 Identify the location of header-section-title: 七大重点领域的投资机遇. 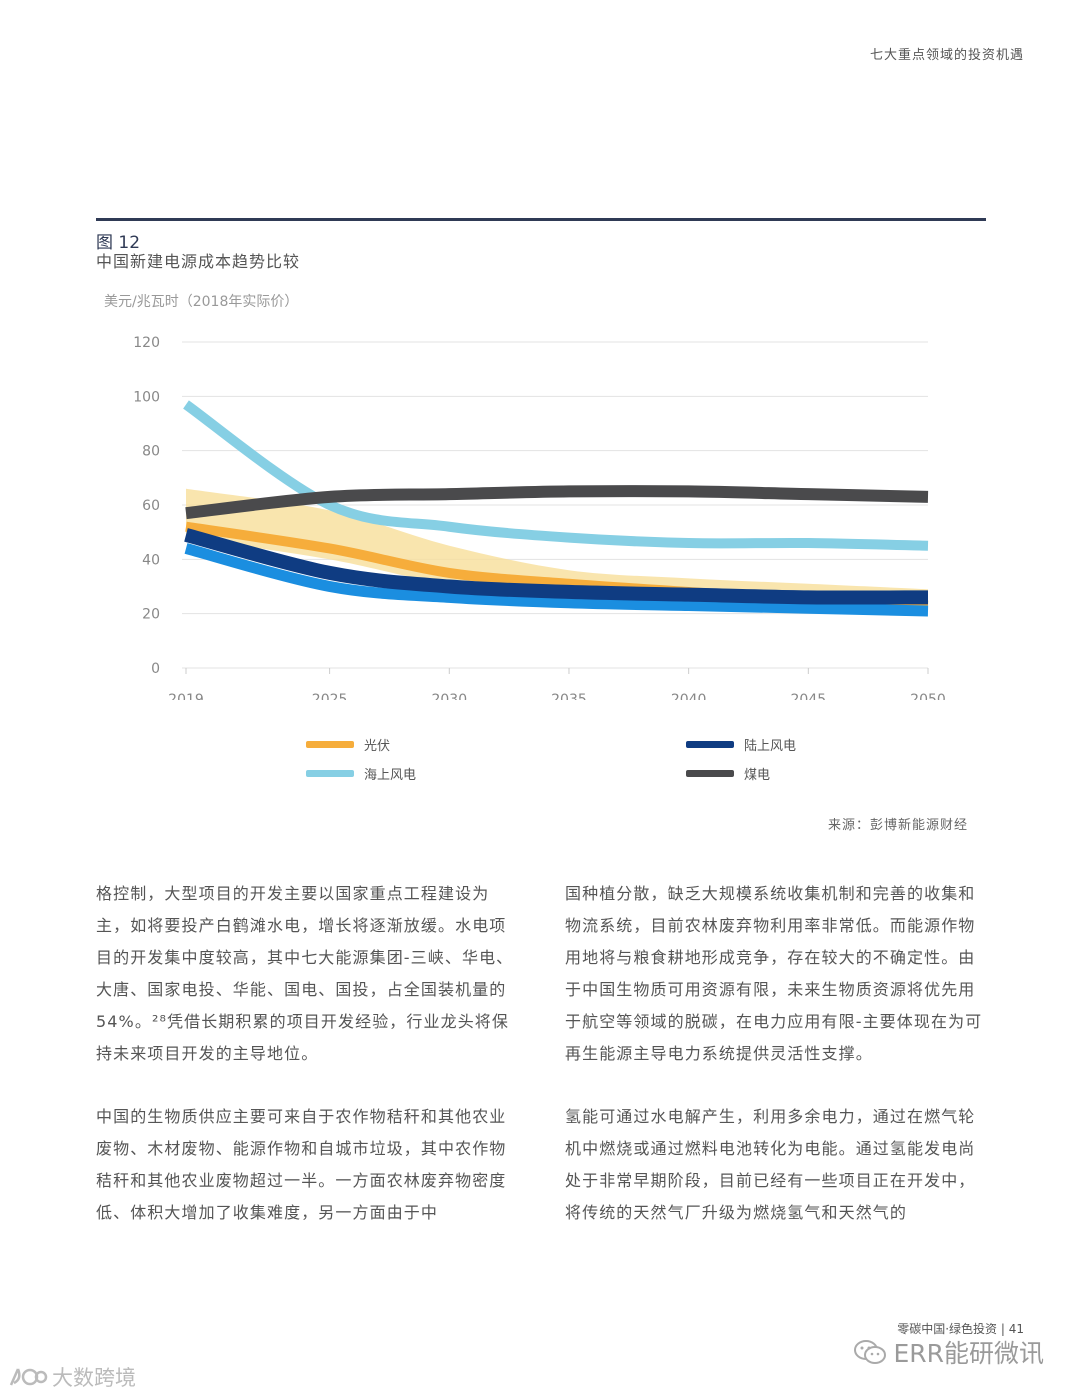
(946, 55).